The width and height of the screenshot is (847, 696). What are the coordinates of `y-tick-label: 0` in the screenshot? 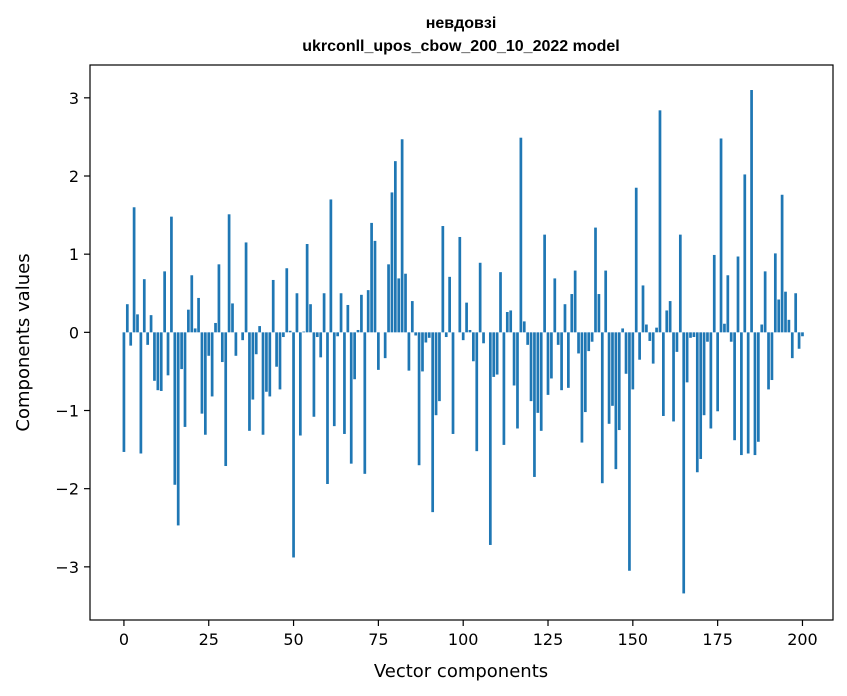 It's located at (74, 332).